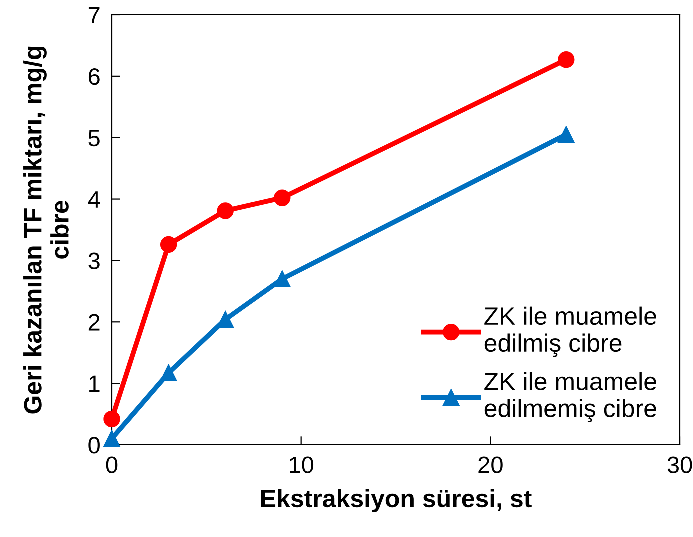 The image size is (693, 537). I want to click on x-tick-label: 30, so click(680, 465).